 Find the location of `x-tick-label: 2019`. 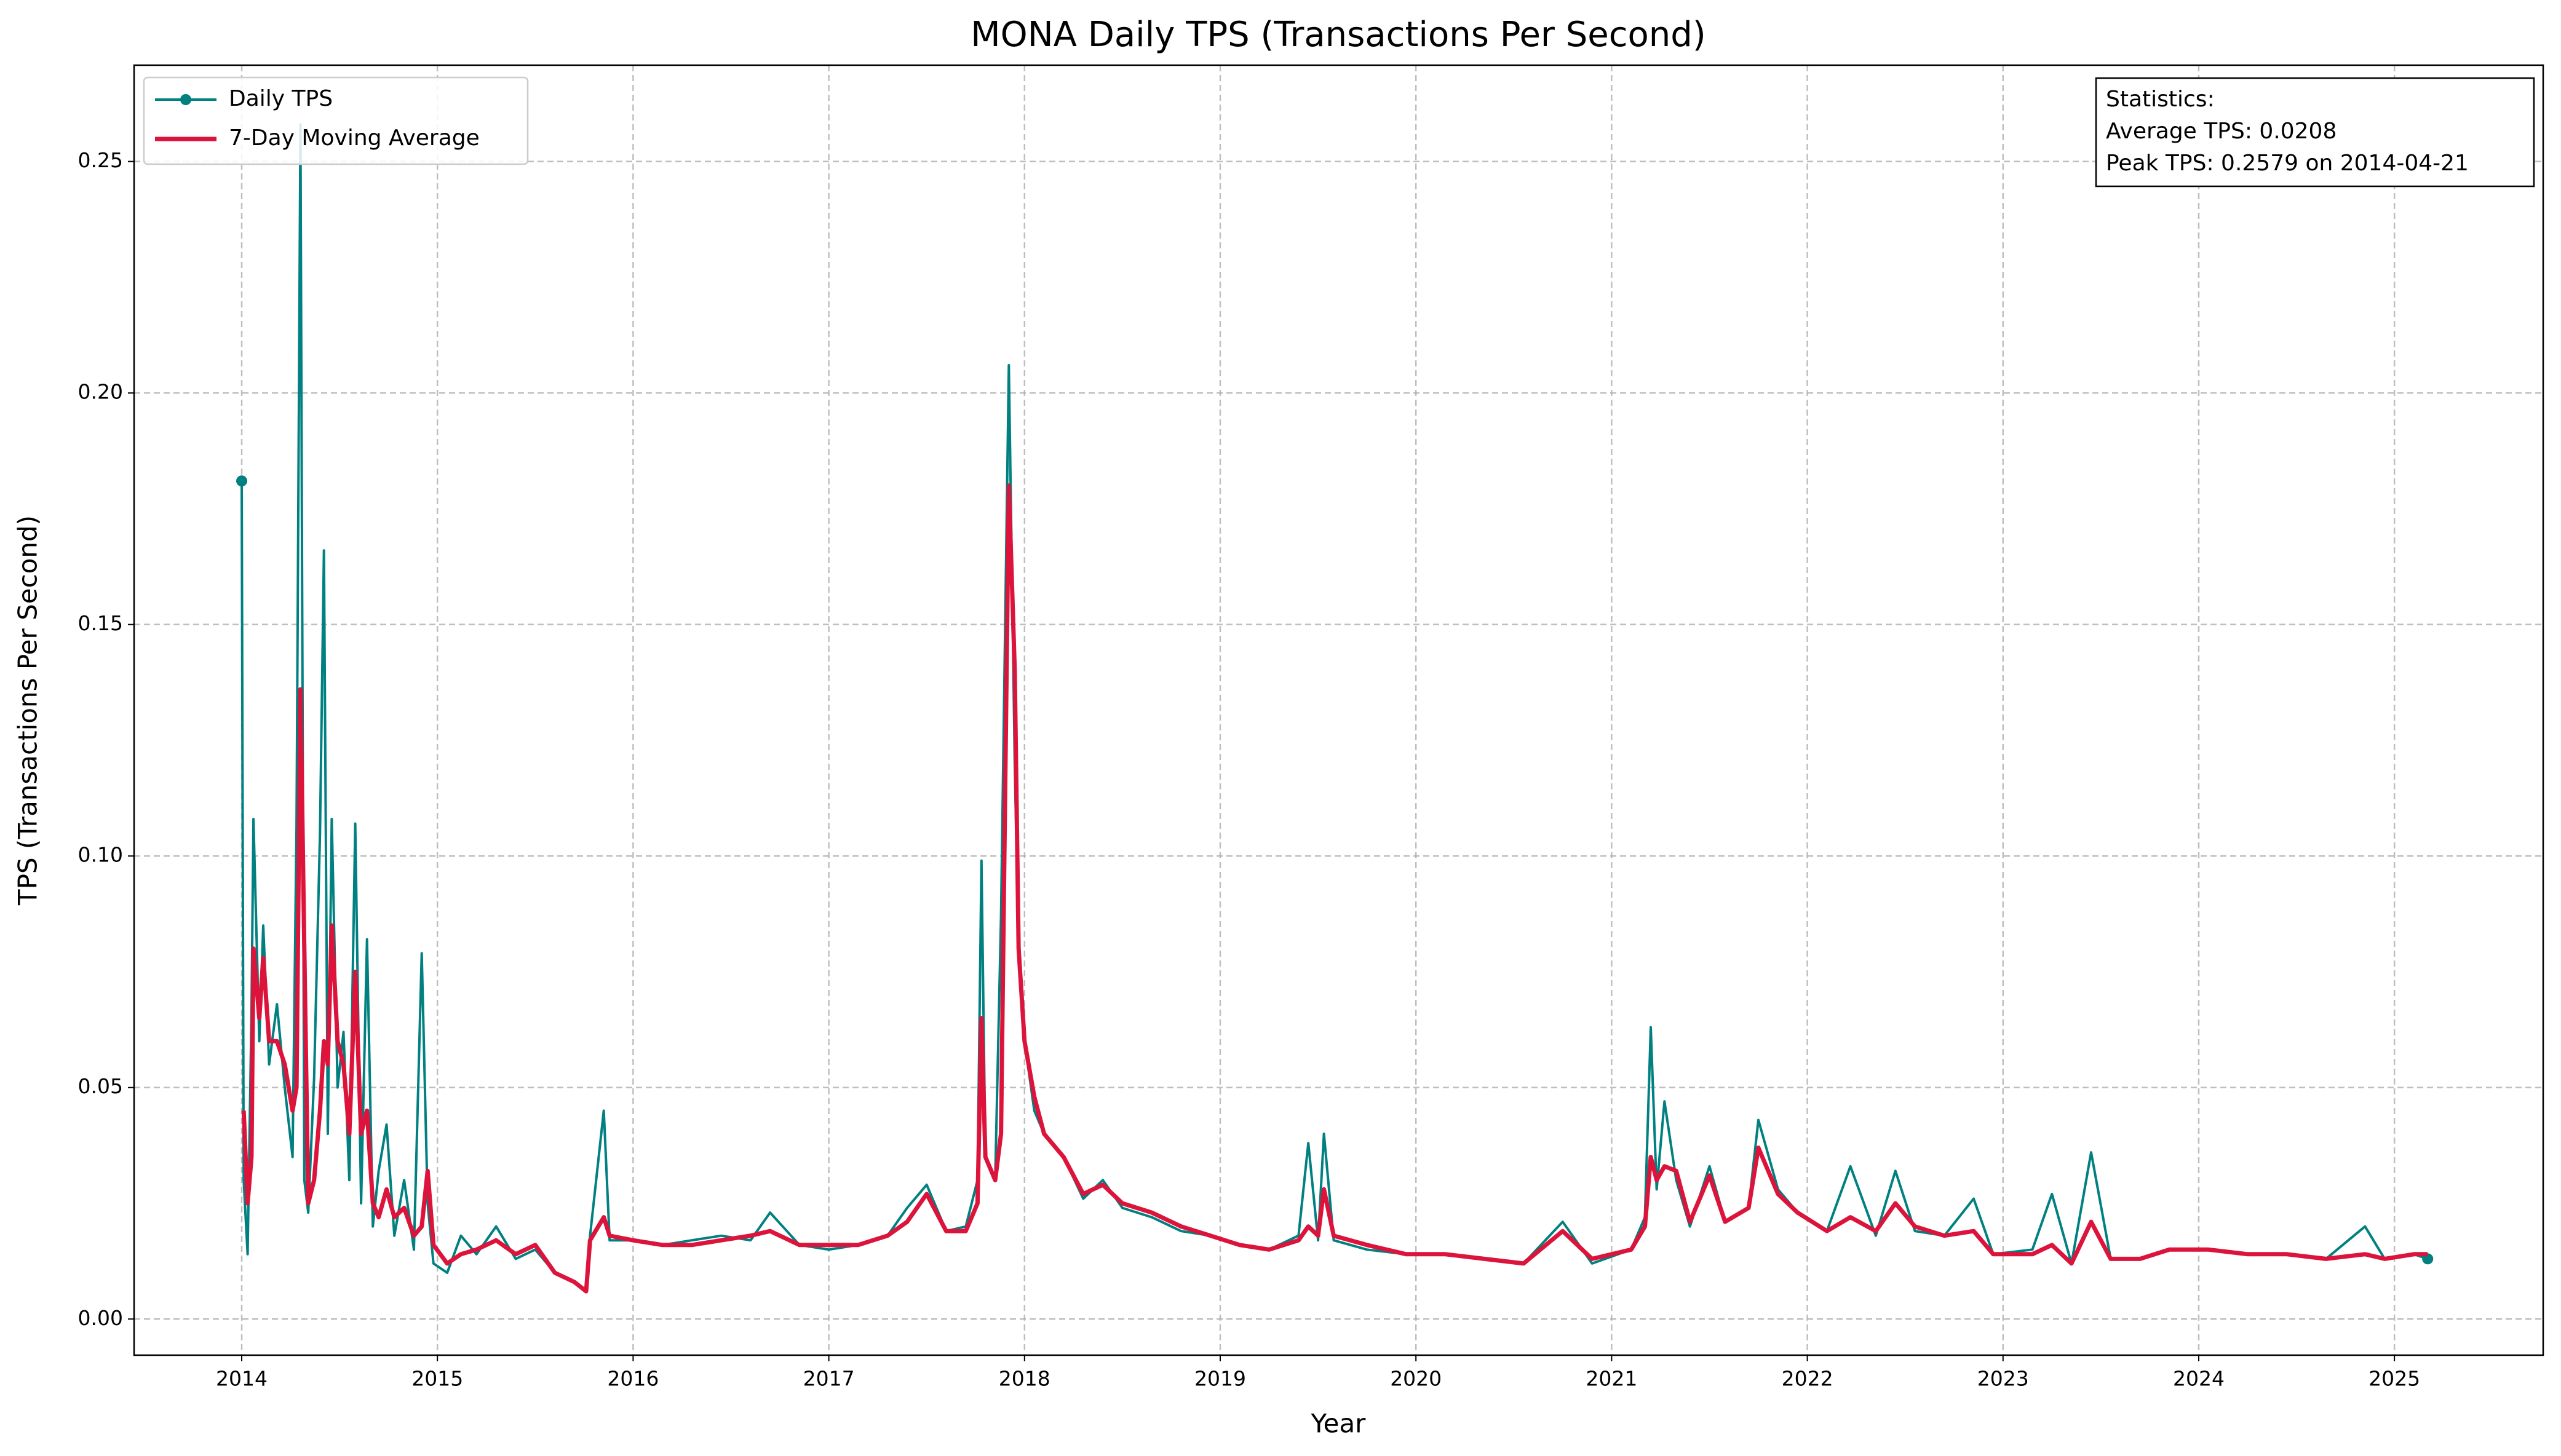

x-tick-label: 2019 is located at coordinates (1220, 1379).